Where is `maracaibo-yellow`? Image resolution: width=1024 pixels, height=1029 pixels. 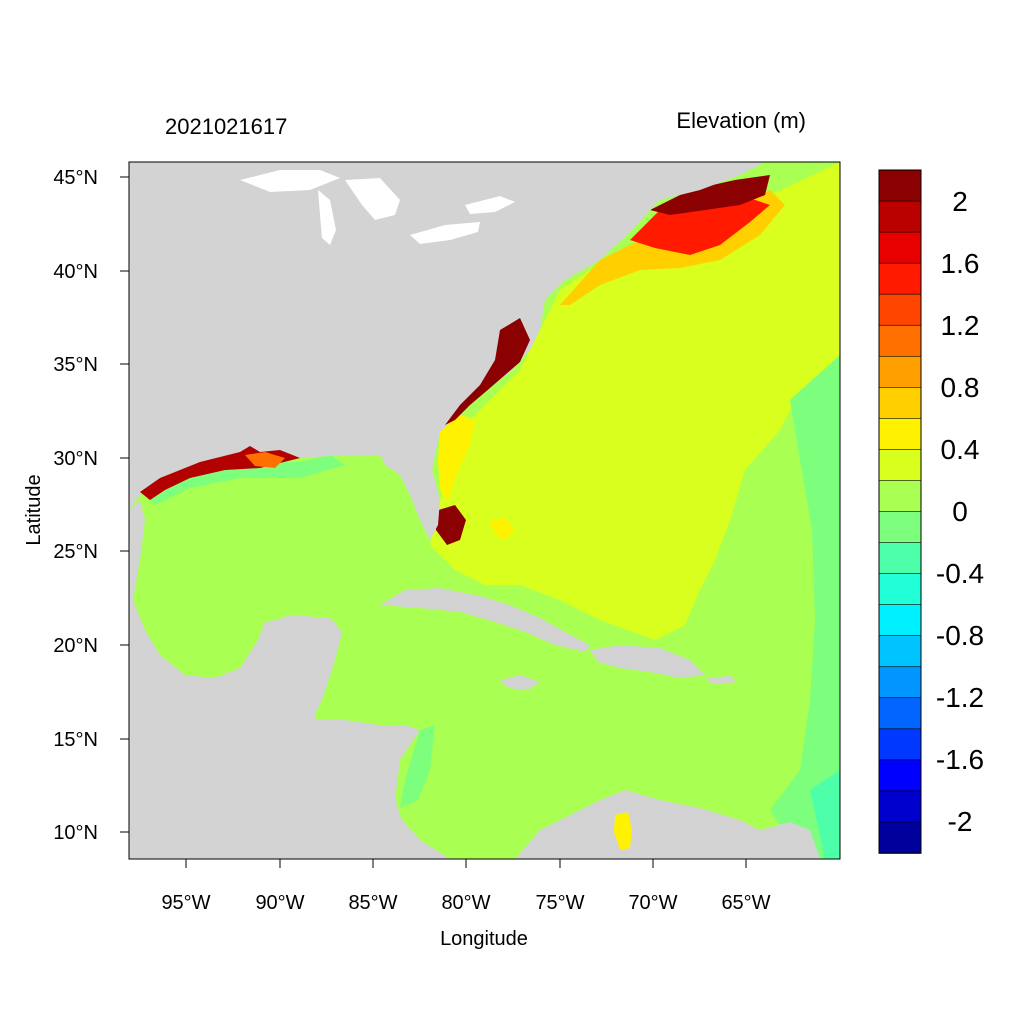 maracaibo-yellow is located at coordinates (623, 831).